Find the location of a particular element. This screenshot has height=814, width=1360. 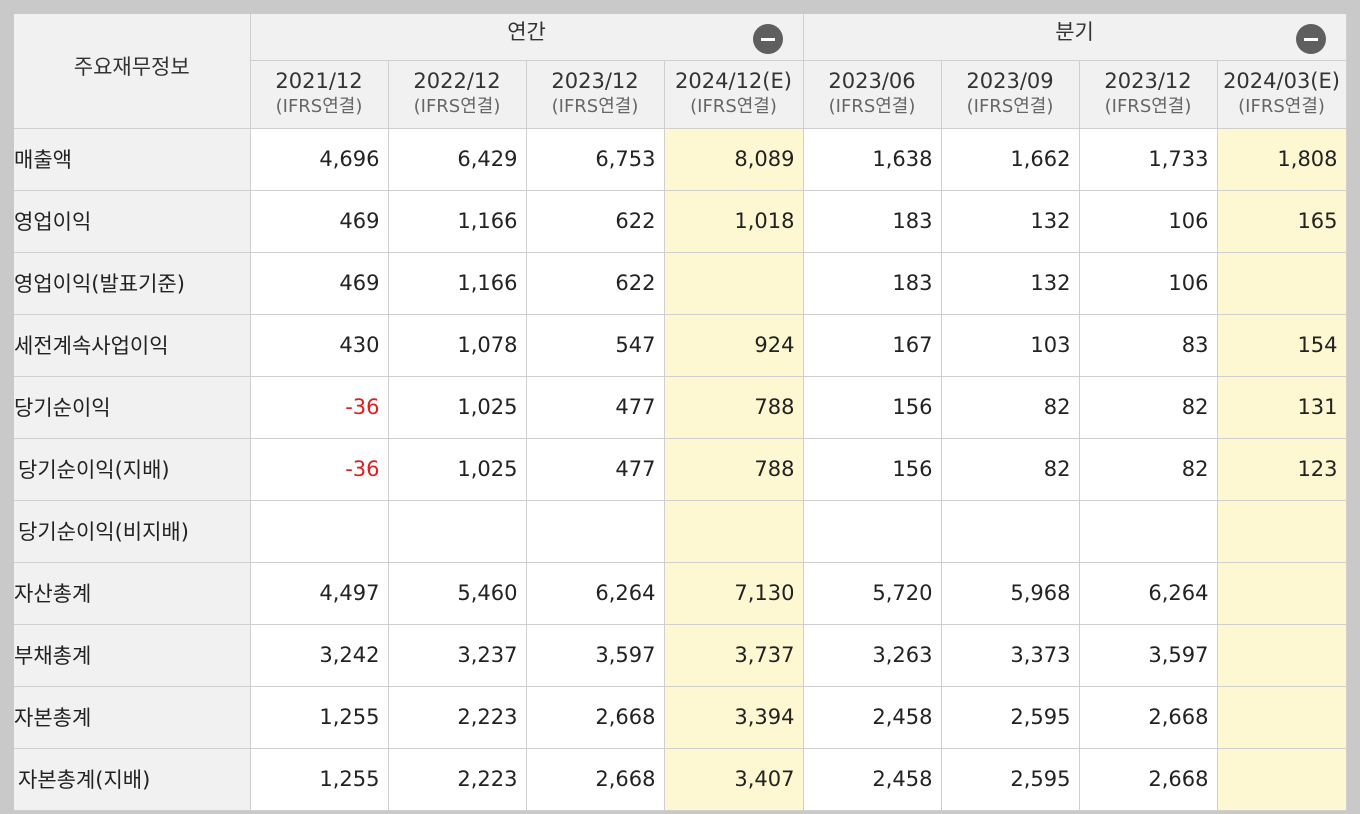

table-cell: 8,089 is located at coordinates (734, 159).